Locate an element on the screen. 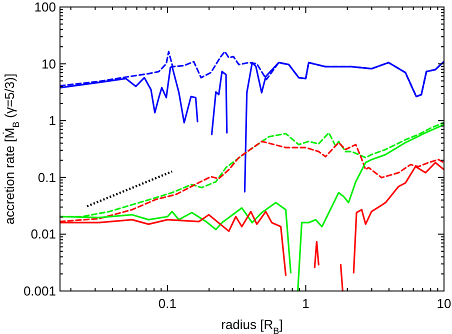 Image resolution: width=452 pixels, height=334 pixels. y-tick-label: 0.001 is located at coordinates (39, 291).